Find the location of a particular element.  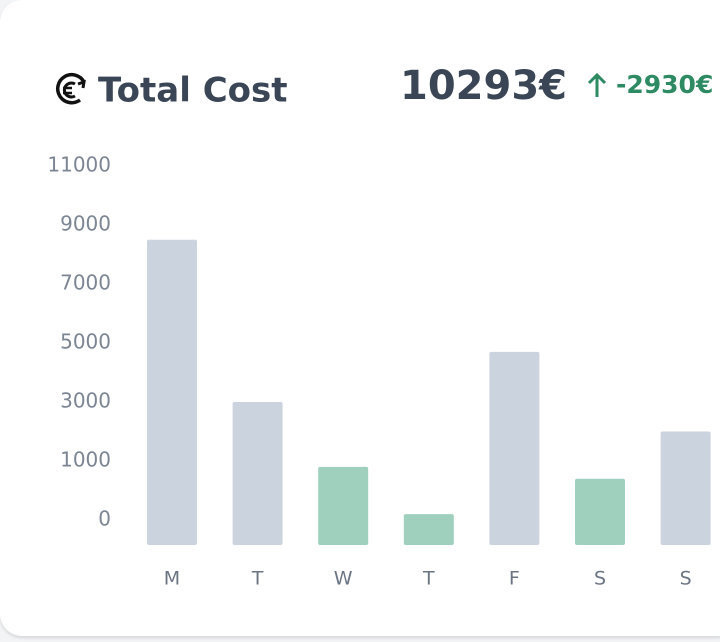

title: Total Cost is located at coordinates (193, 91).